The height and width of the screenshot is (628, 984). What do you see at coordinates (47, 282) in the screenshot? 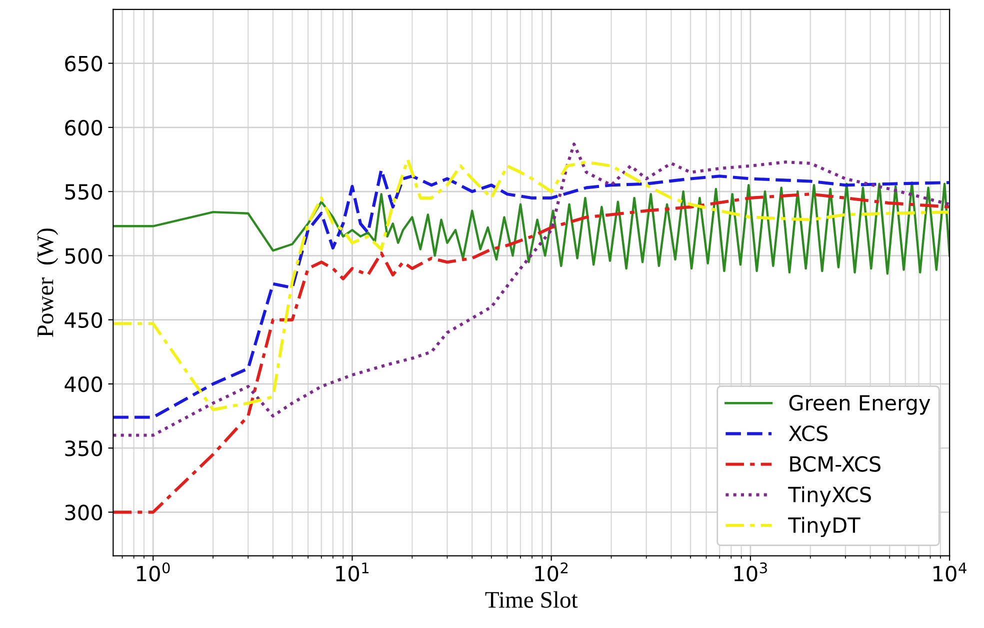
I see `y-axis-title: Power (W)` at bounding box center [47, 282].